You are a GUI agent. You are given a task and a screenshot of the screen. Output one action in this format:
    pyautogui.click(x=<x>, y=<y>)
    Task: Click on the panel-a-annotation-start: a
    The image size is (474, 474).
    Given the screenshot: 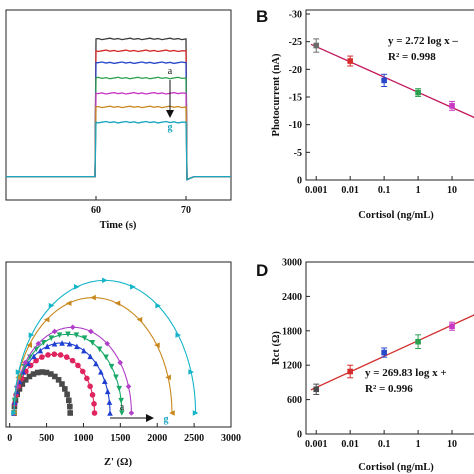 What is the action you would take?
    pyautogui.click(x=170, y=71)
    